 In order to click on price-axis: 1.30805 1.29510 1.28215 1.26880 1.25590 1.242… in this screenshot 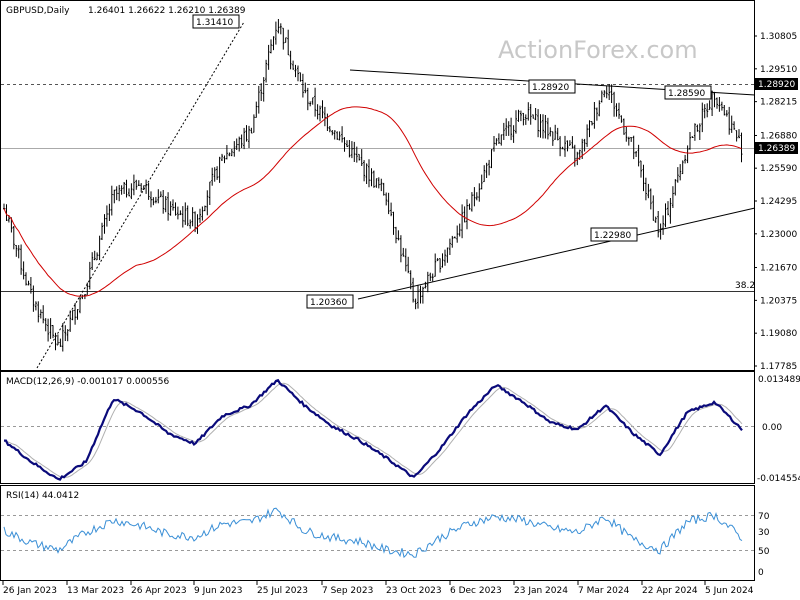, I will do `click(775, 202)`.